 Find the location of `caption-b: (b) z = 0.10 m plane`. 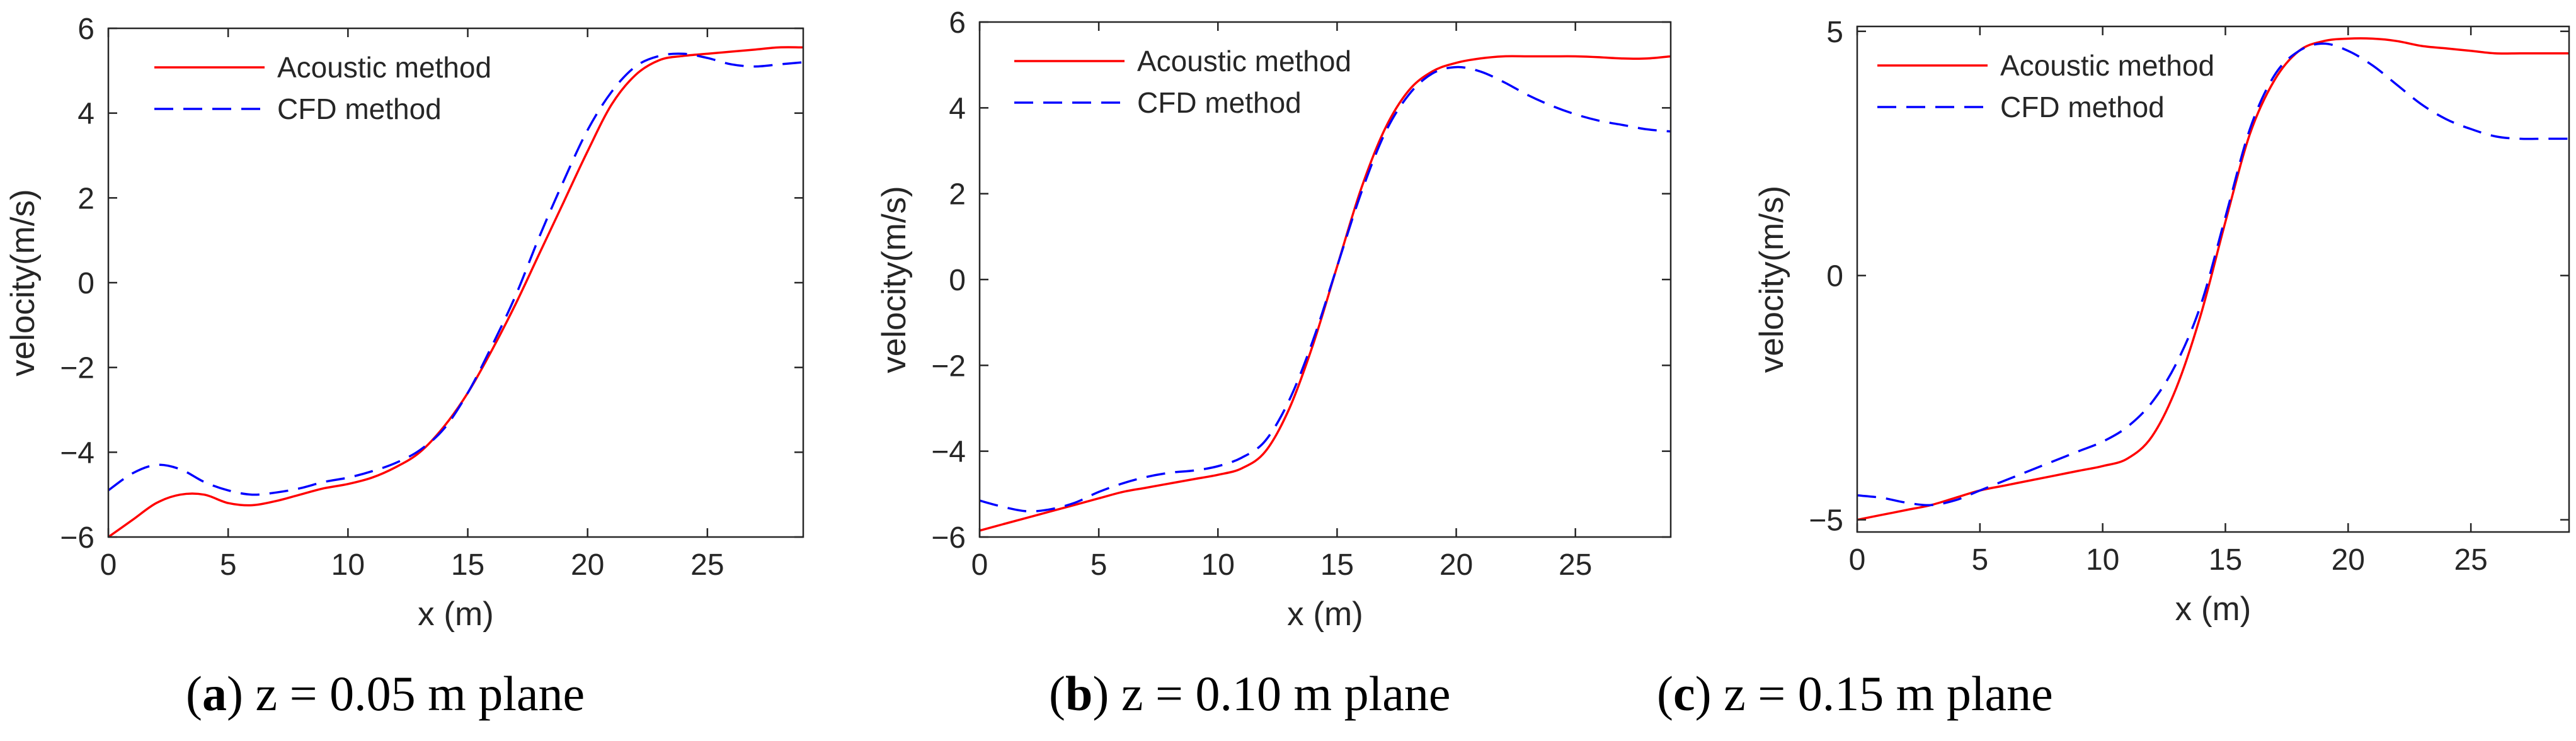

caption-b: (b) z = 0.10 m plane is located at coordinates (1250, 693).